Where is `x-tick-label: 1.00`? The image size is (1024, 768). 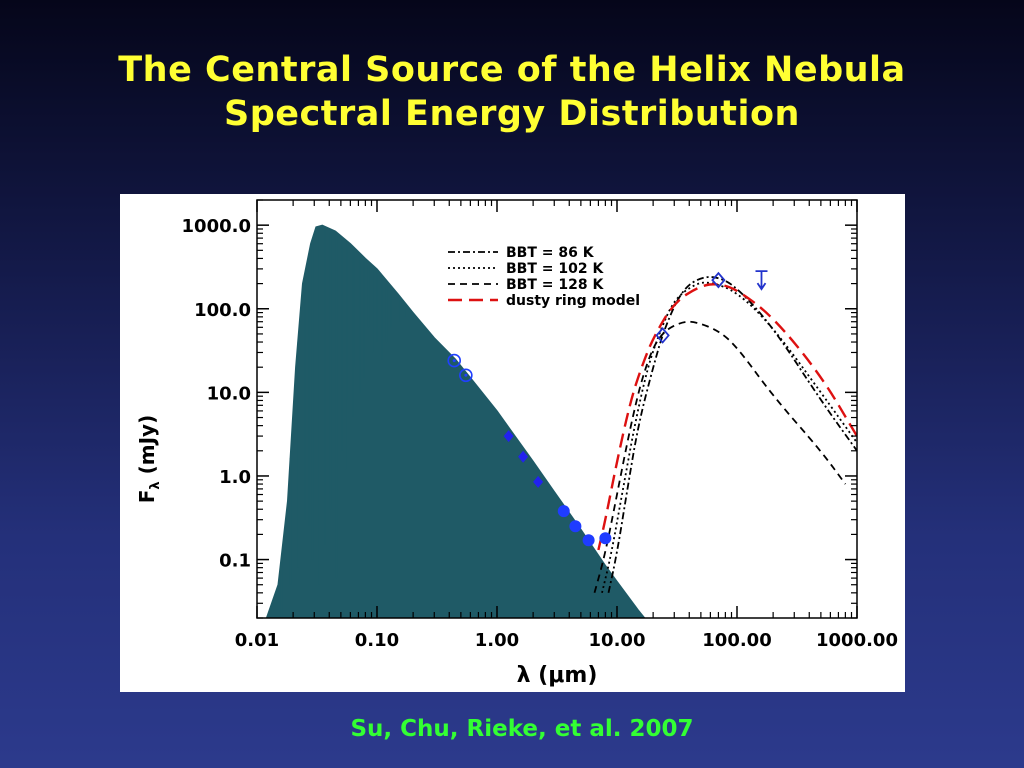
x-tick-label: 1.00 is located at coordinates (497, 640).